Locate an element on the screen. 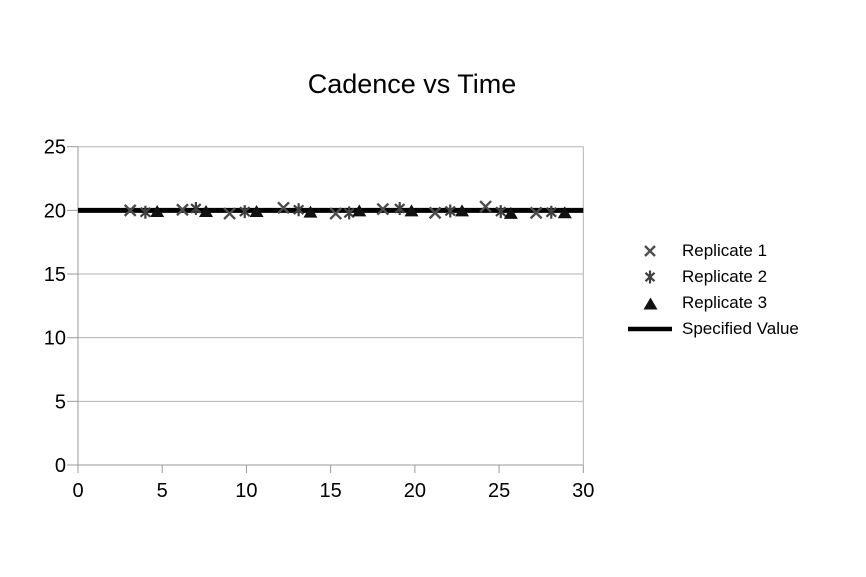  ytick-label-10: 10 is located at coordinates (55, 339).